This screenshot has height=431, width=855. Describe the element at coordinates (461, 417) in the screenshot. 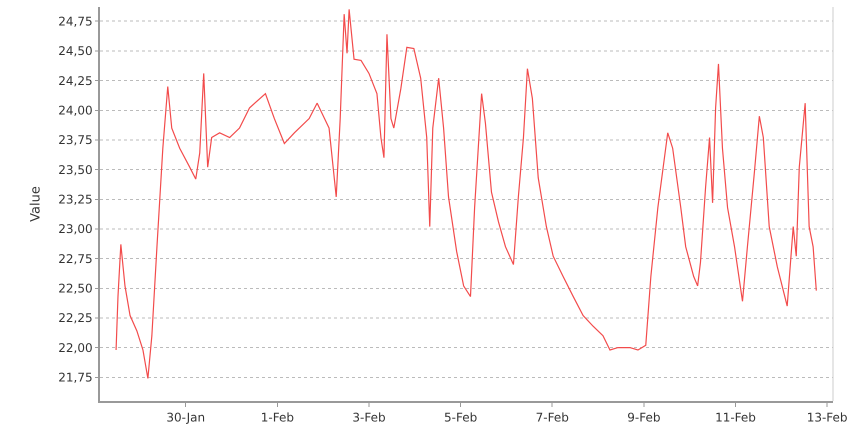

I see `x-tick-label: 5-Feb` at that location.